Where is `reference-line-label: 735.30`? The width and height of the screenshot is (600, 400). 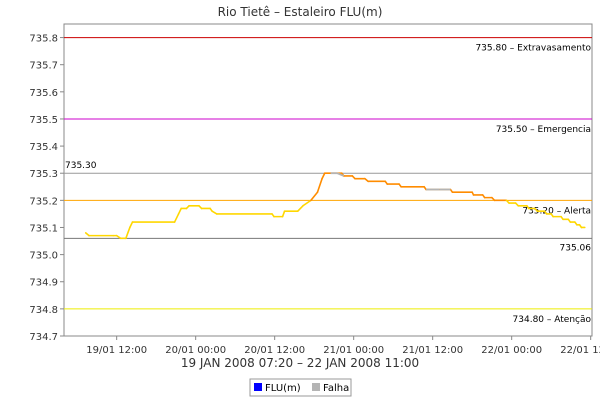 reference-line-label: 735.30 is located at coordinates (81, 166).